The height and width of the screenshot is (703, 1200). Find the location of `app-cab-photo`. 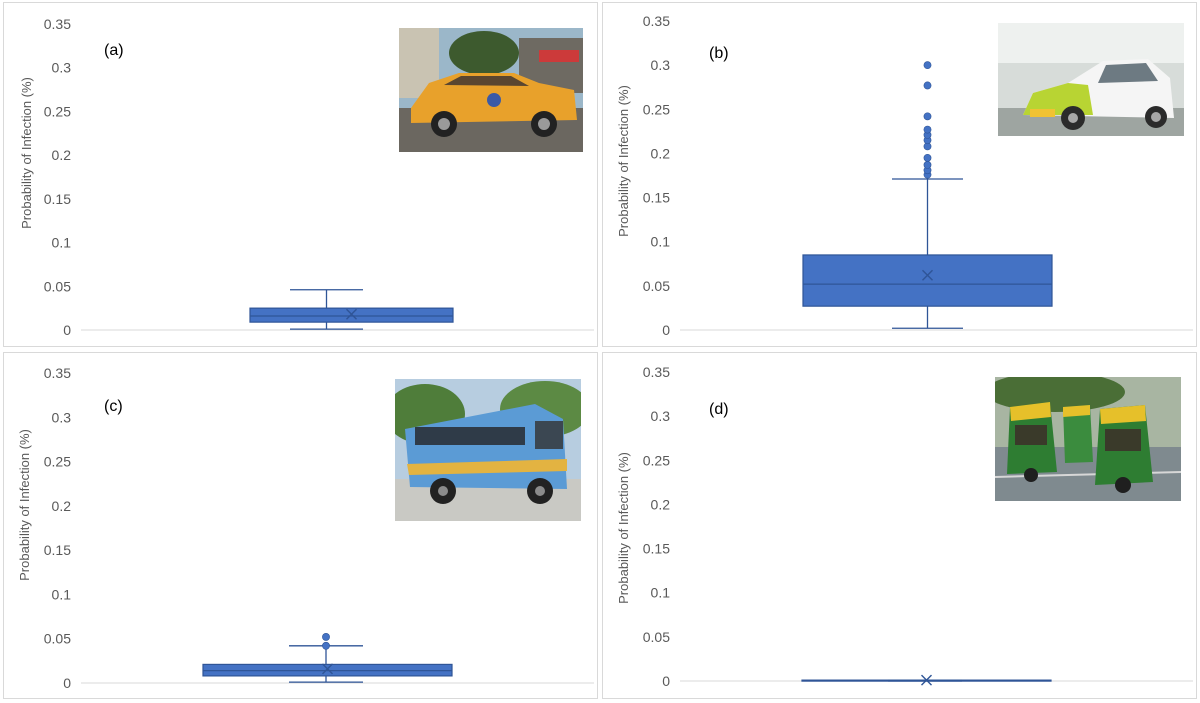

app-cab-photo is located at coordinates (1091, 79).